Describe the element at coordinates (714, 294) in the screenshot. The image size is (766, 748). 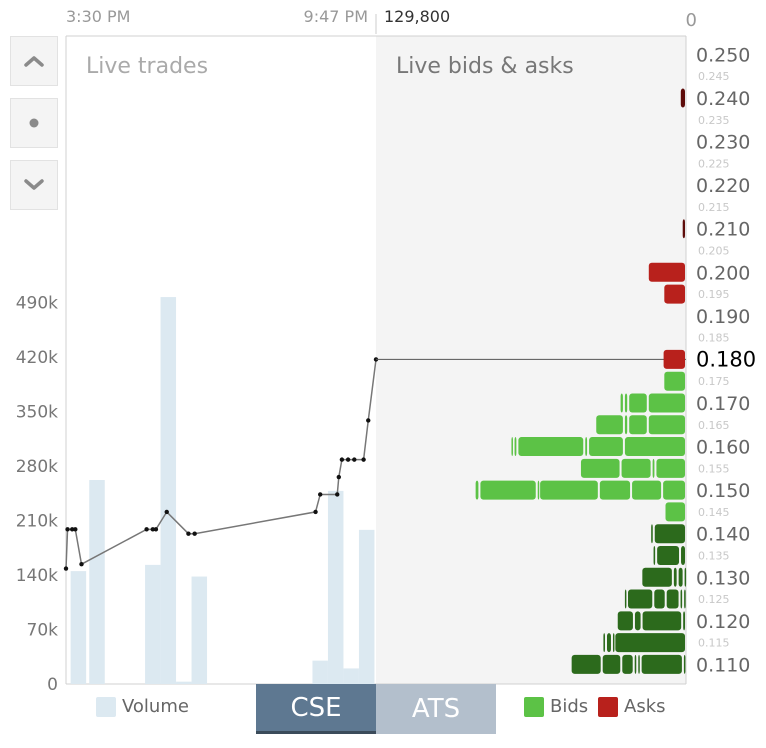
I see `price-minor-tick-label: 0.195` at that location.